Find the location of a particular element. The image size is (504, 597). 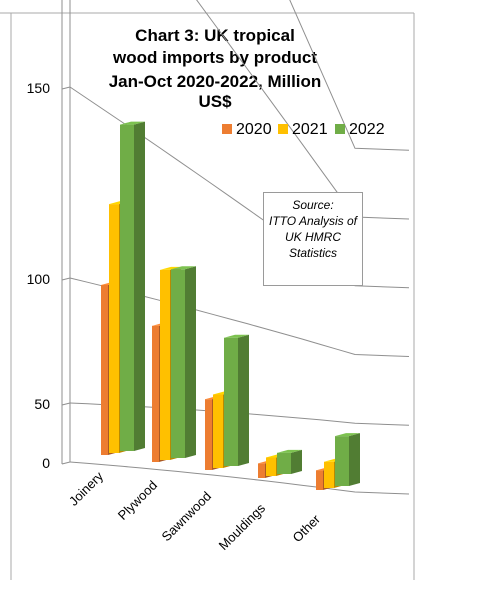

category-label-plywood: Plywood is located at coordinates (137, 500).